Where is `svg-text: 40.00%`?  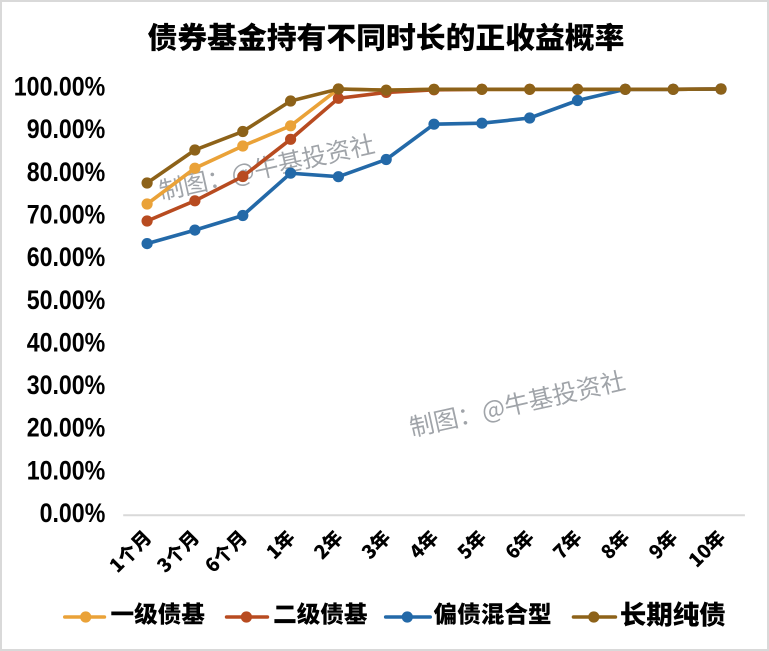
svg-text: 40.00% is located at coordinates (66, 342).